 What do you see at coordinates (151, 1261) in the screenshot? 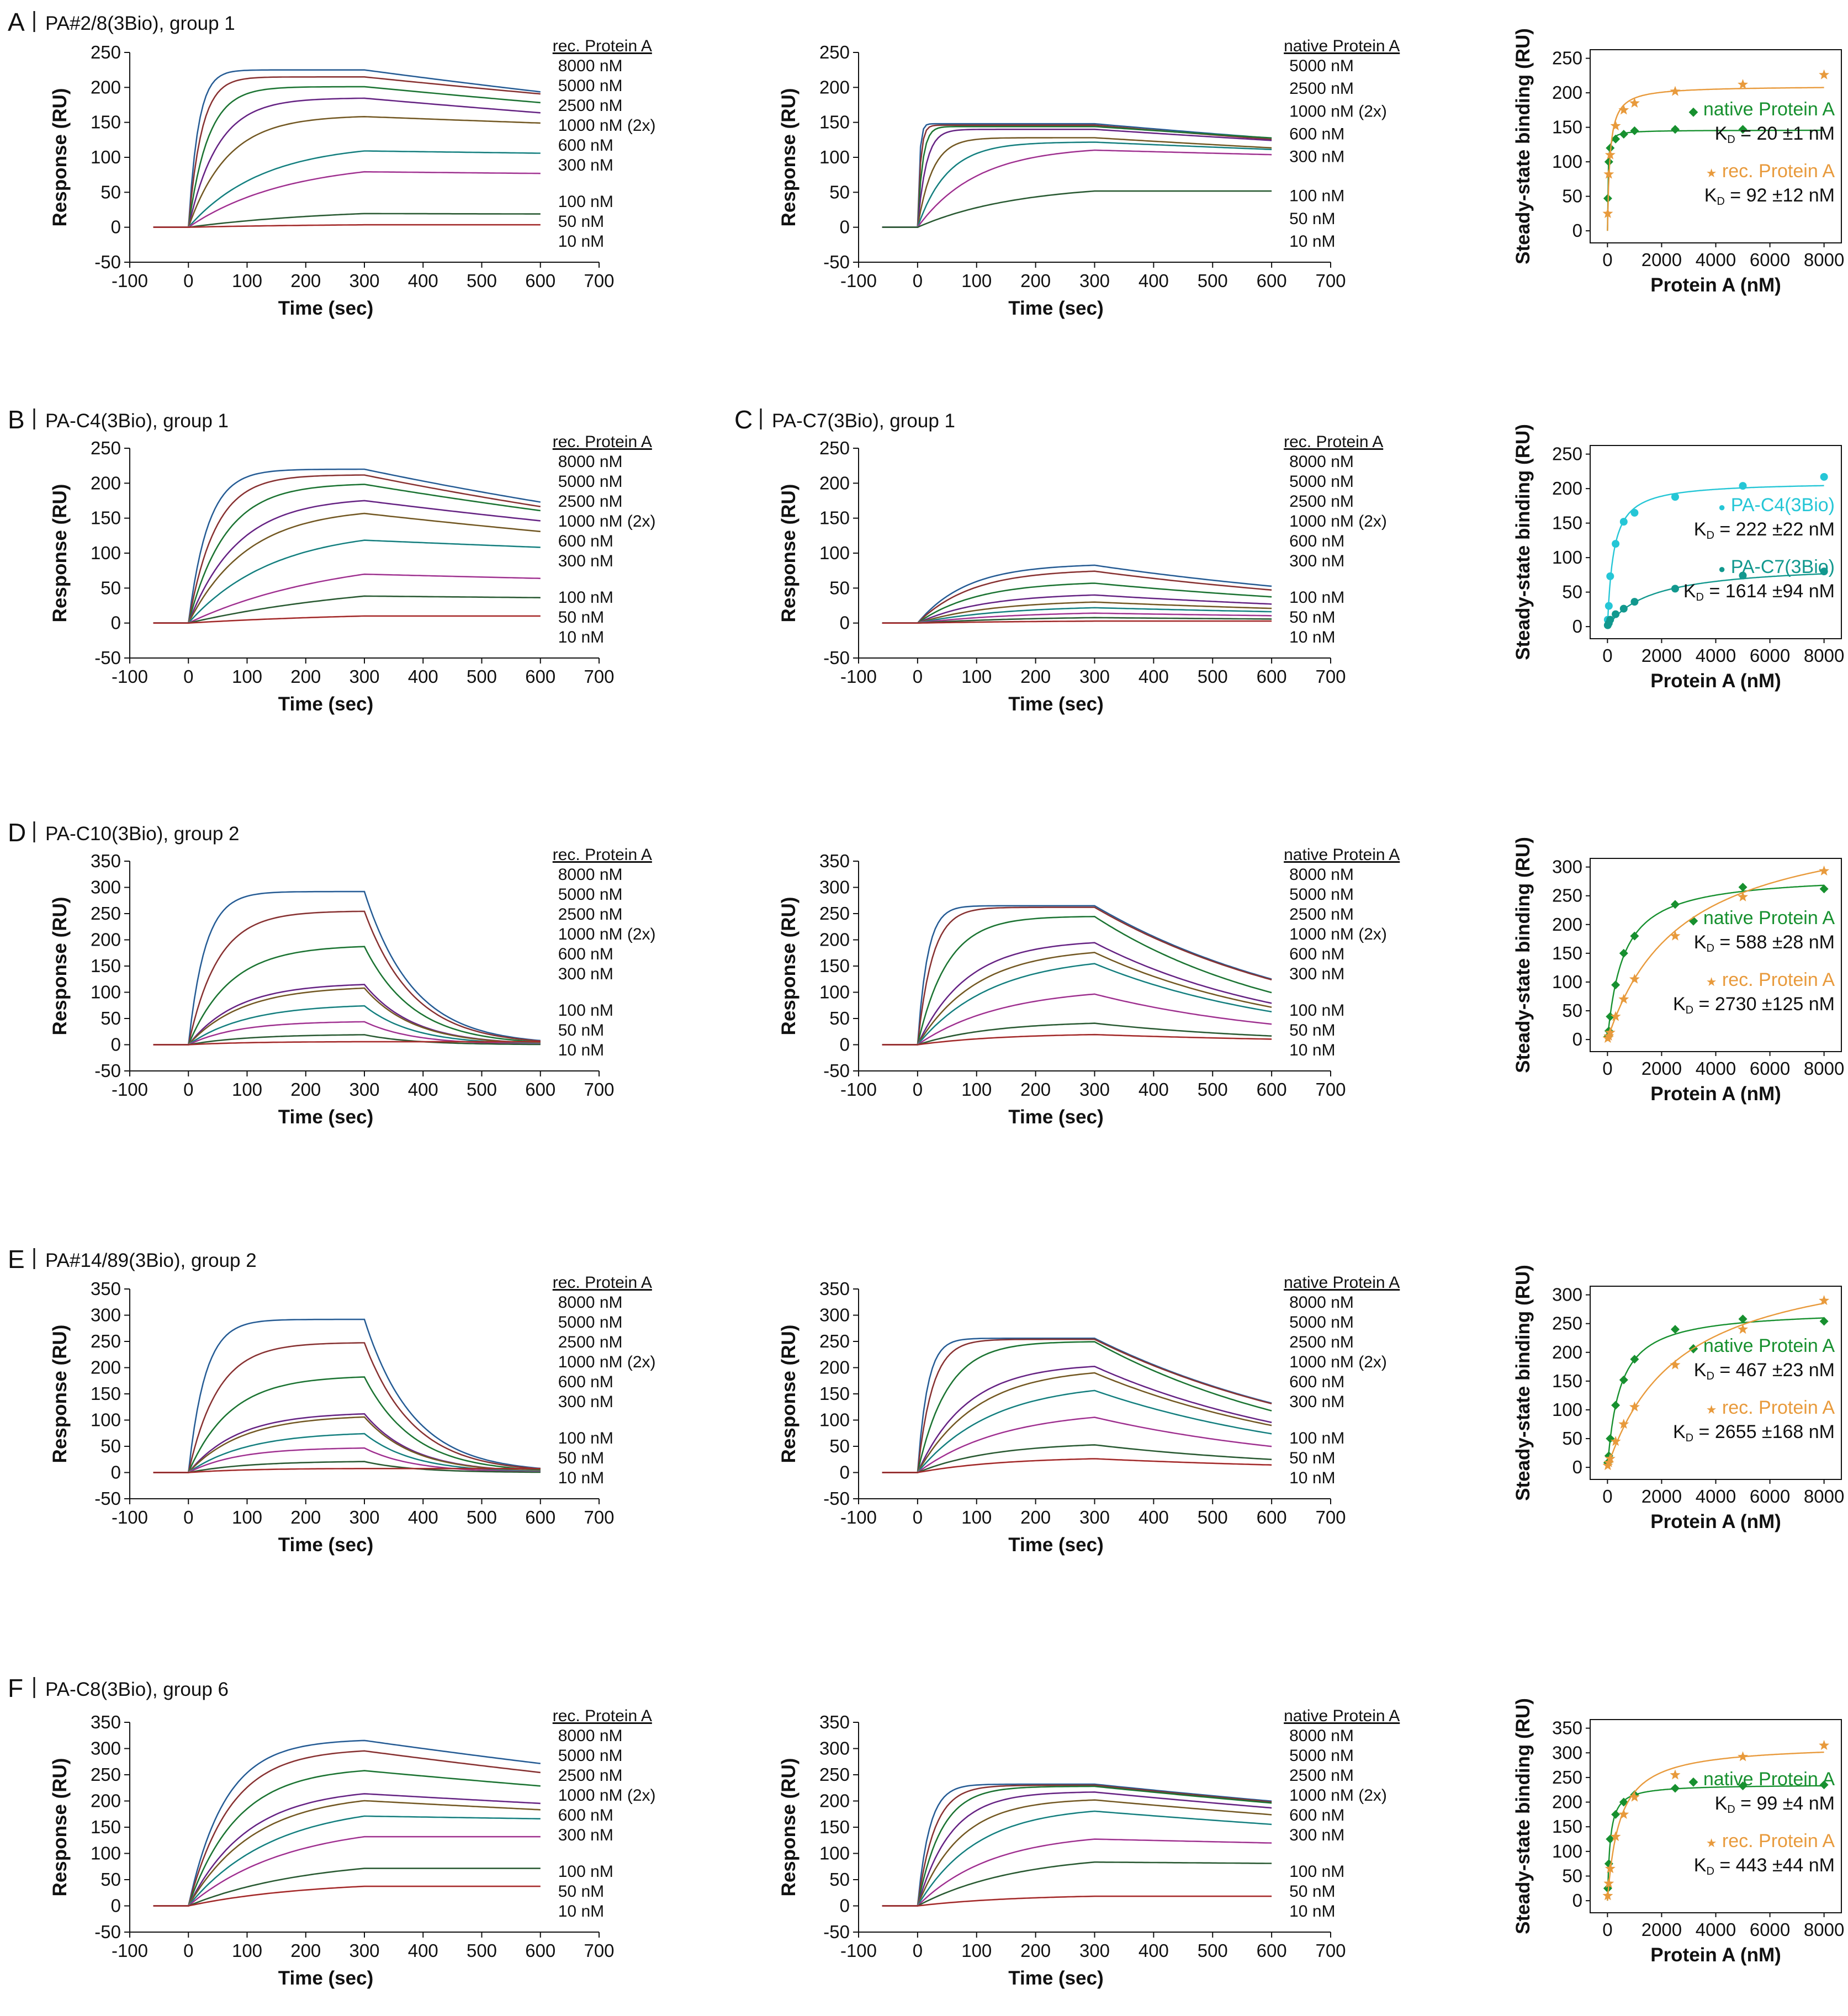
I see `panel-title-text: PA#14/89(3Bio), group 2` at bounding box center [151, 1261].